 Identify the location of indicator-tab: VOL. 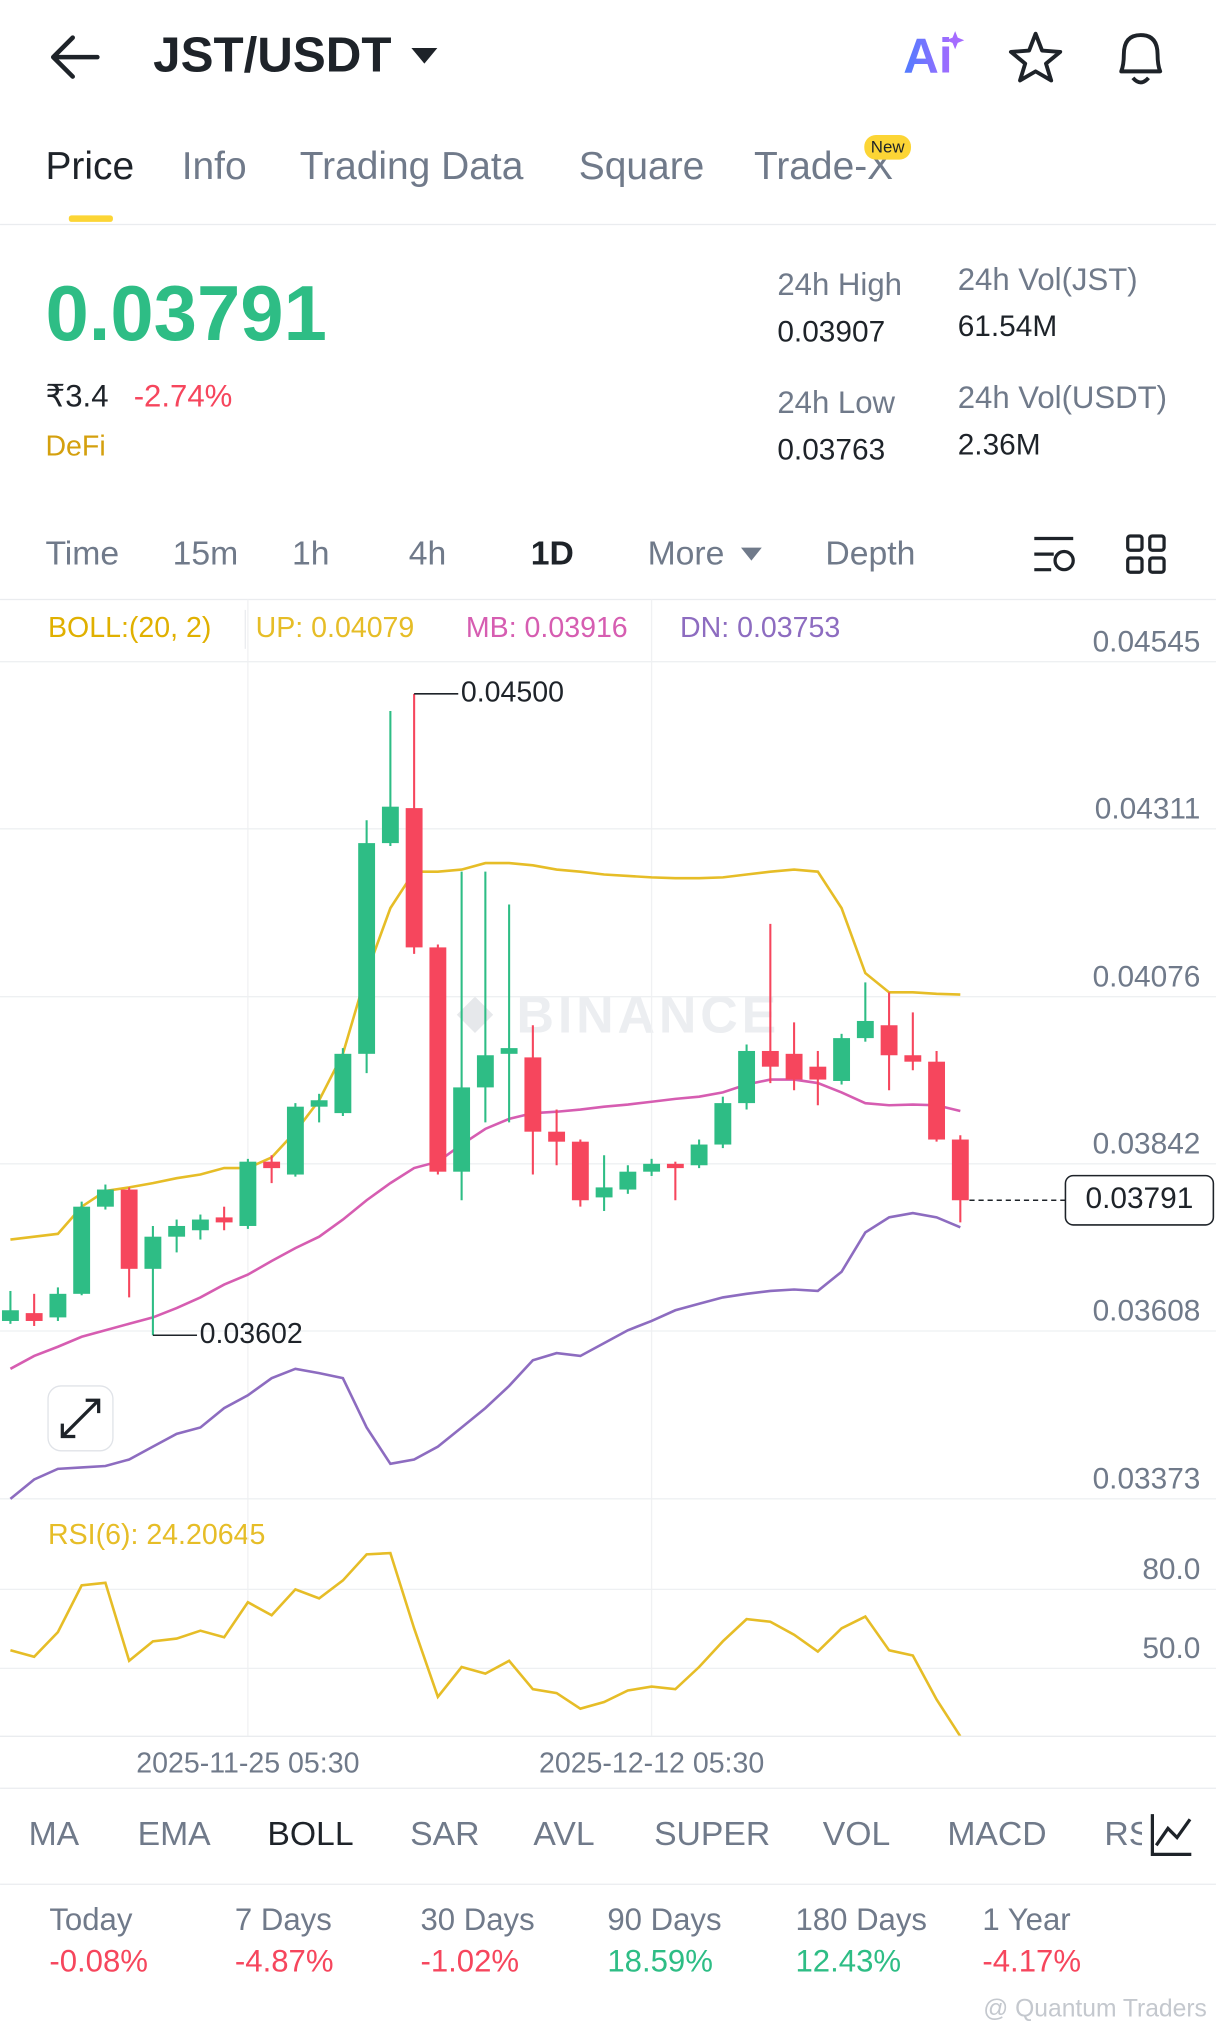
(856, 1834).